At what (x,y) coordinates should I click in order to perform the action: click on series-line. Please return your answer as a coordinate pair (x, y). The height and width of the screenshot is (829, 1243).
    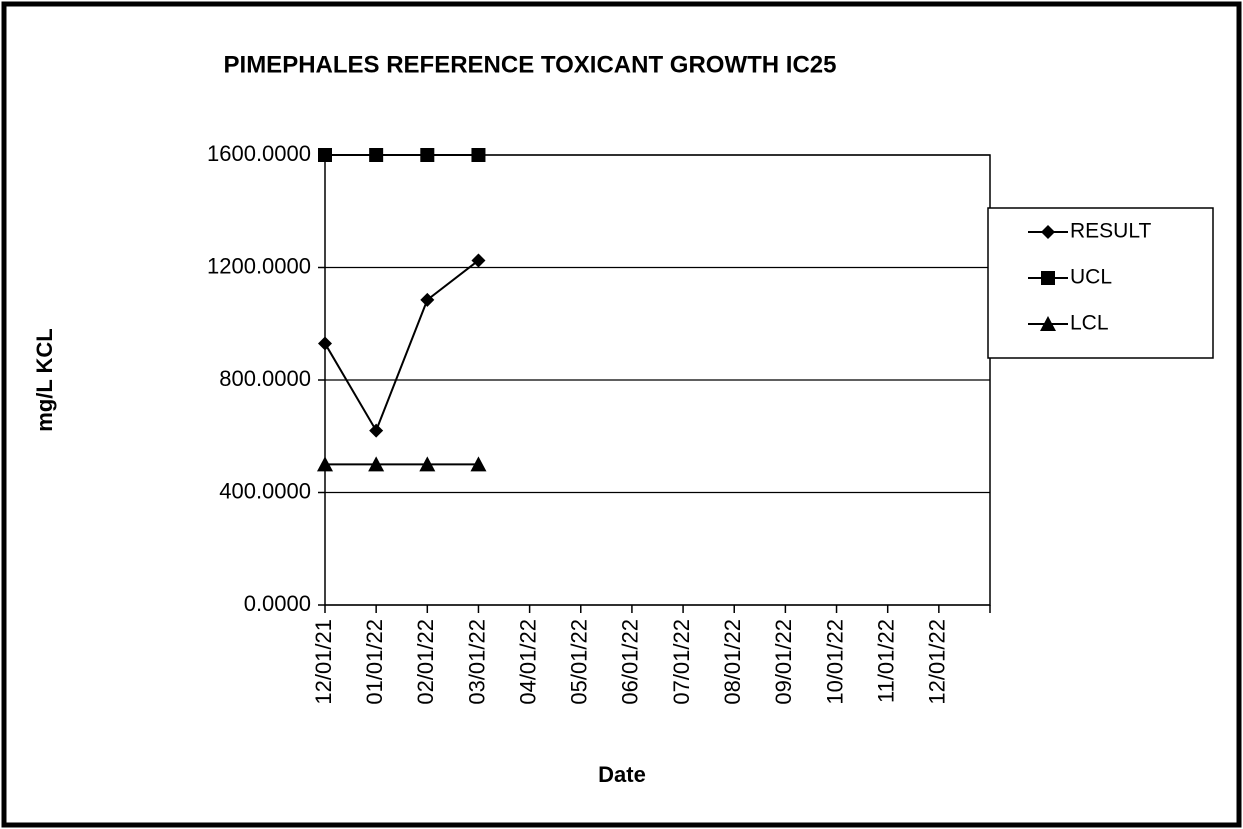
    Looking at the image, I should click on (402, 346).